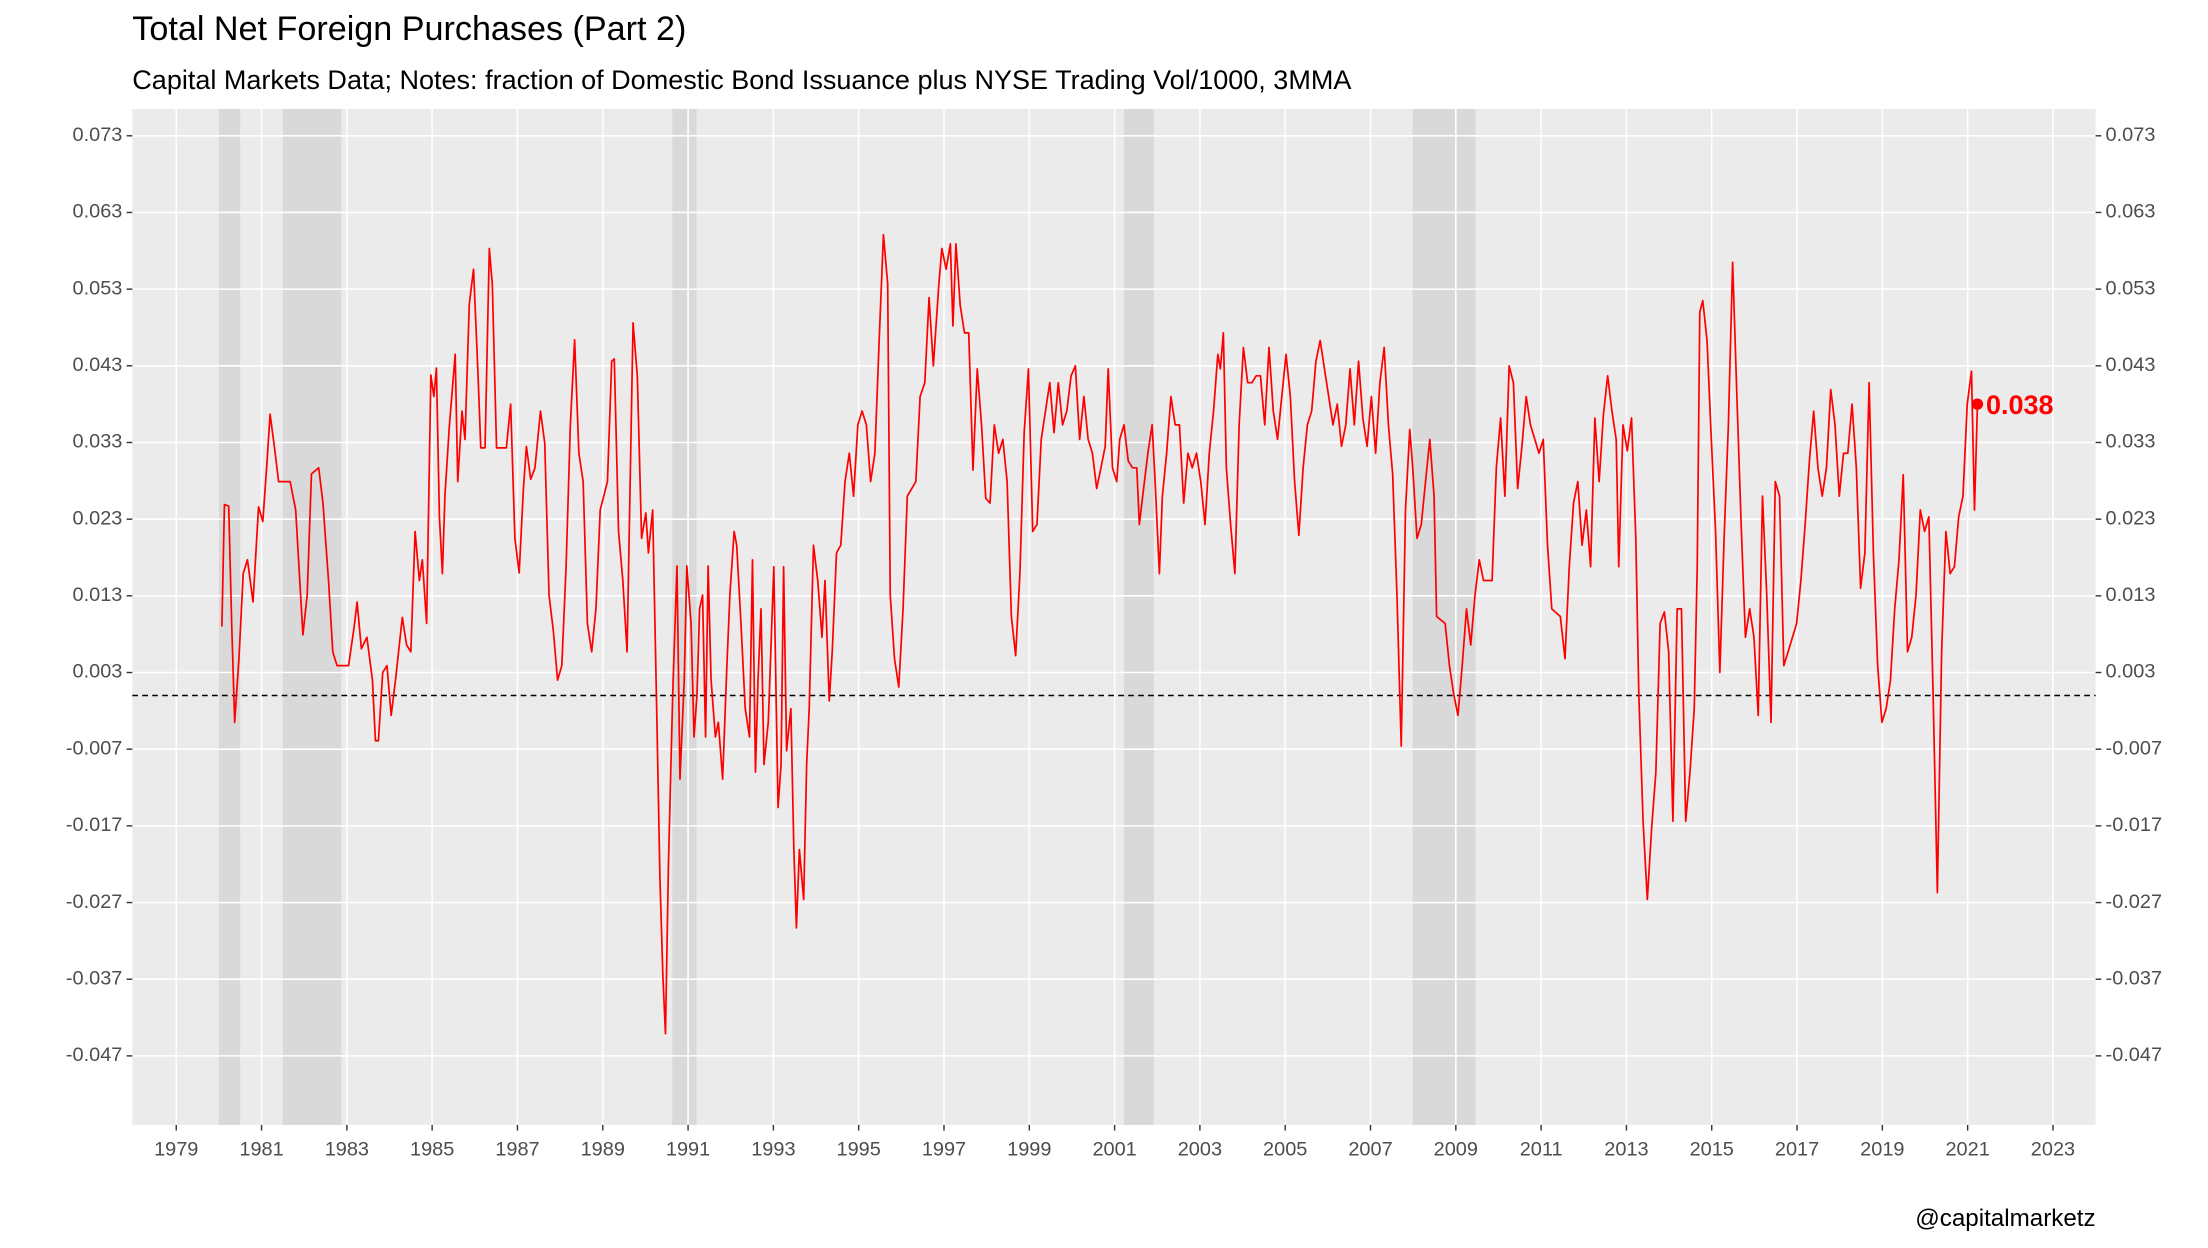  What do you see at coordinates (1029, 1150) in the screenshot?
I see `x-tick-label: 1999` at bounding box center [1029, 1150].